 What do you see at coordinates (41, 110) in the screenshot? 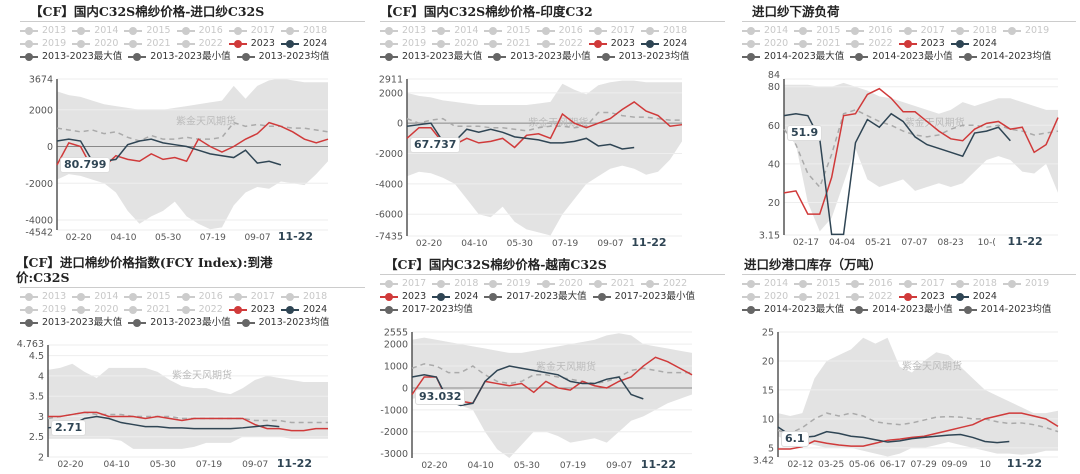
I see `y-tick-label: 2000` at bounding box center [41, 110].